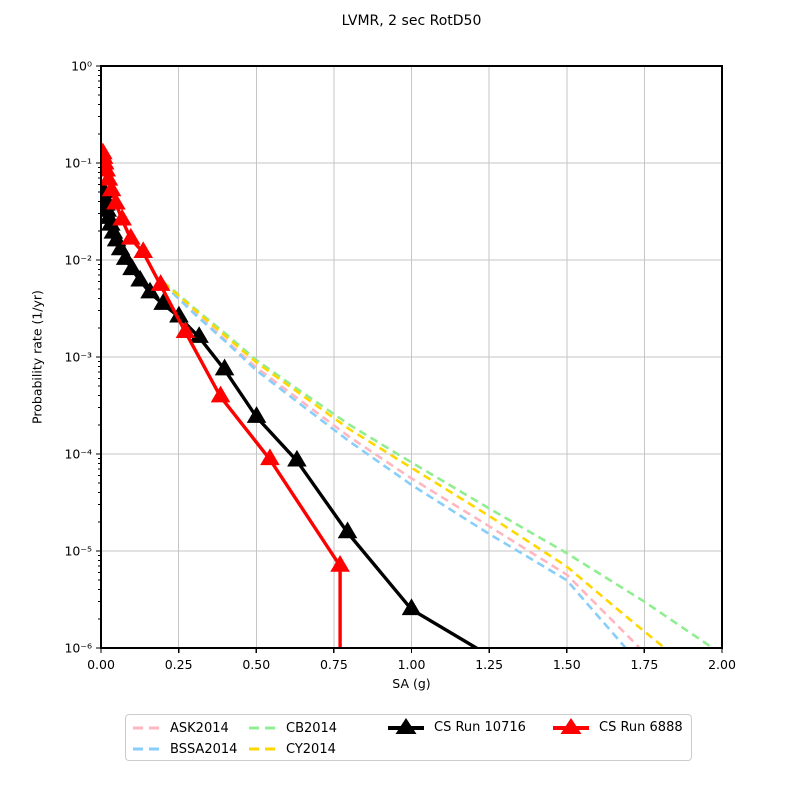 The width and height of the screenshot is (800, 800). I want to click on x-axis-label: SA (g), so click(411, 683).